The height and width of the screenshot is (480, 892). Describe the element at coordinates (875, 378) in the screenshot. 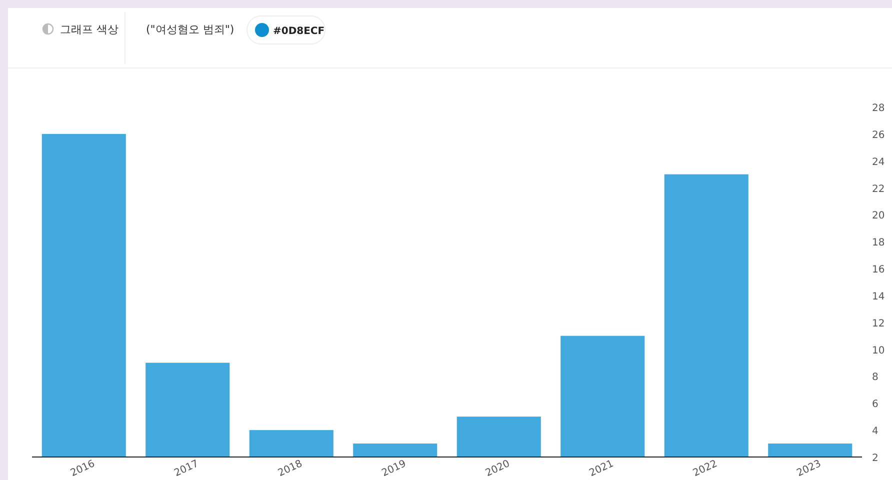

I see `y-tick-label: 8` at that location.